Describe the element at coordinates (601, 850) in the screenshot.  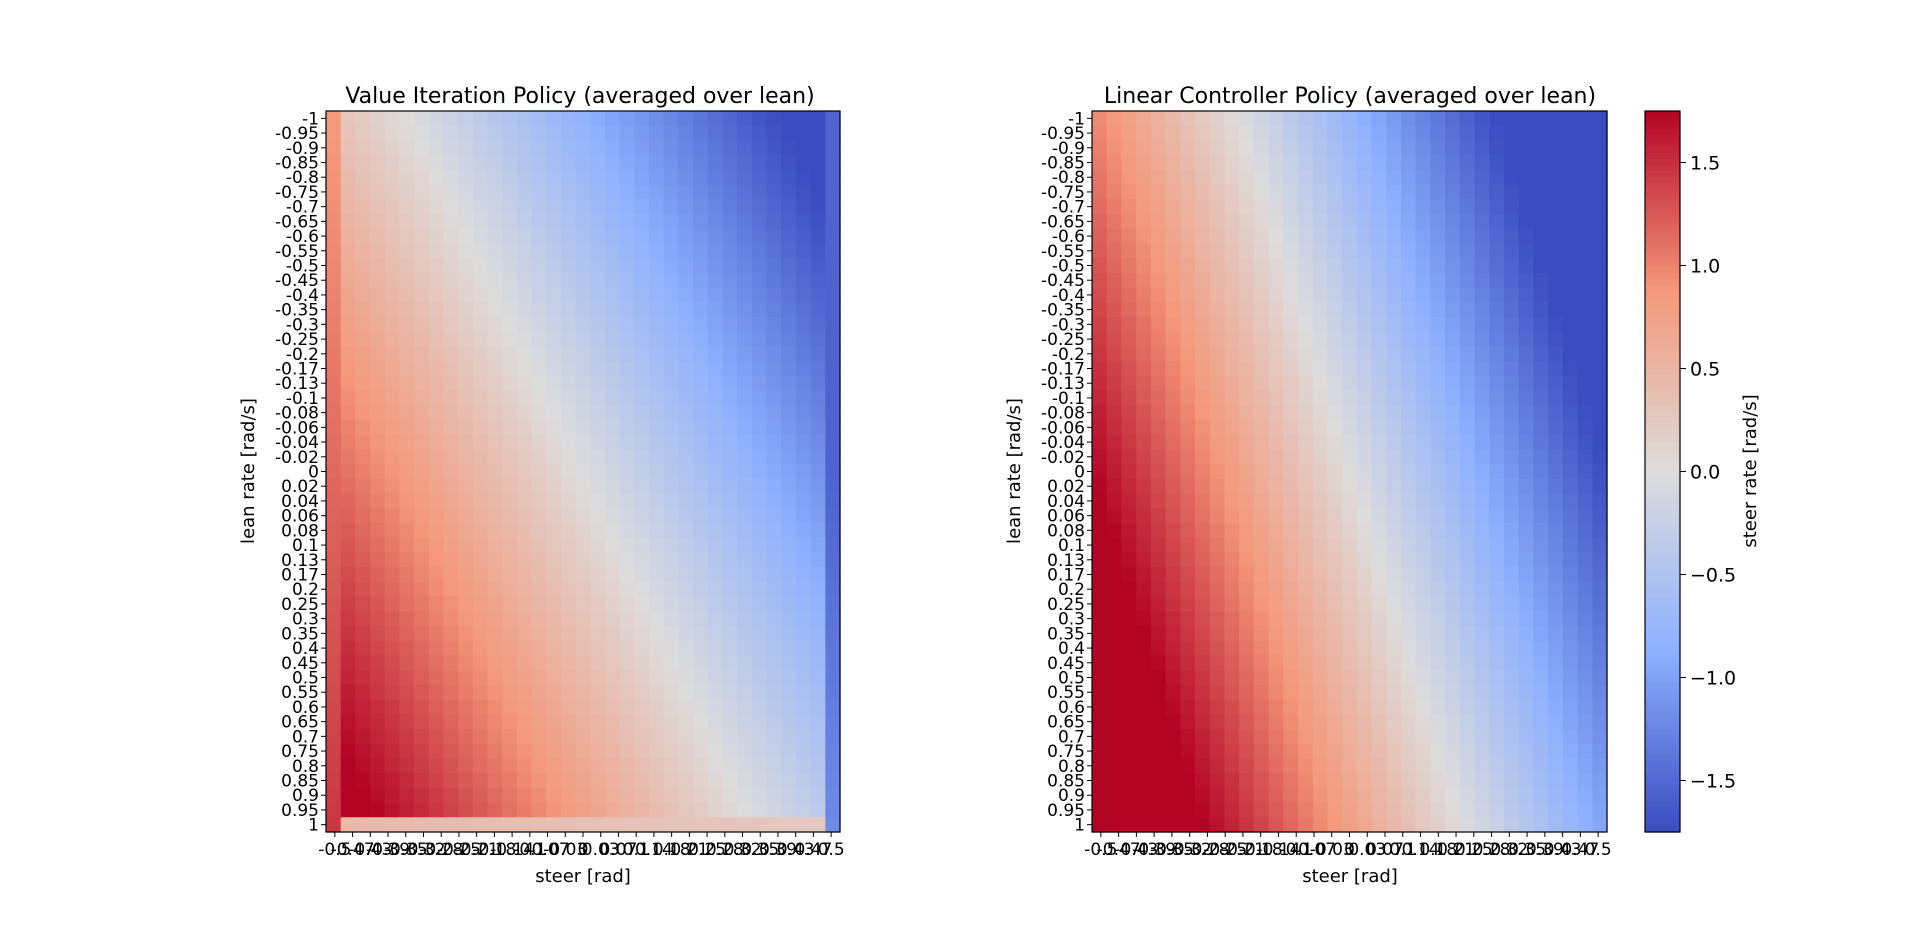
I see `x-tick-label: 0.03` at that location.